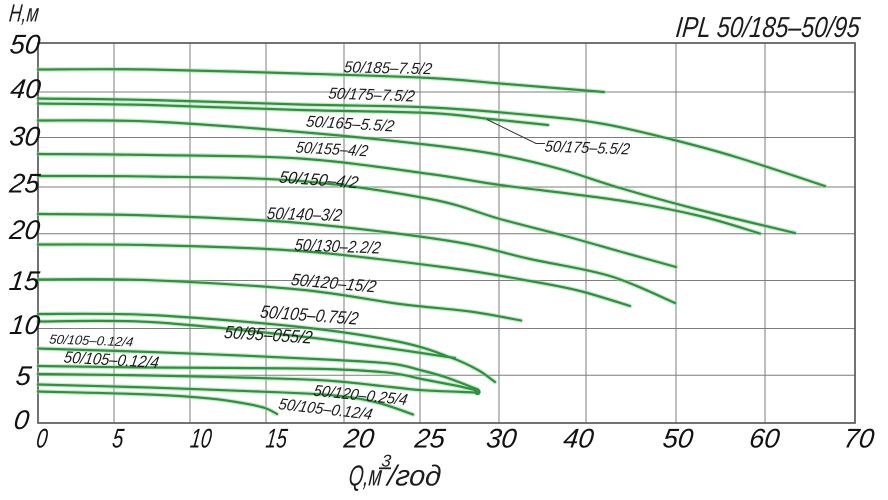 Image resolution: width=888 pixels, height=500 pixels. Describe the element at coordinates (387, 461) in the screenshot. I see `svg-text: 3` at that location.